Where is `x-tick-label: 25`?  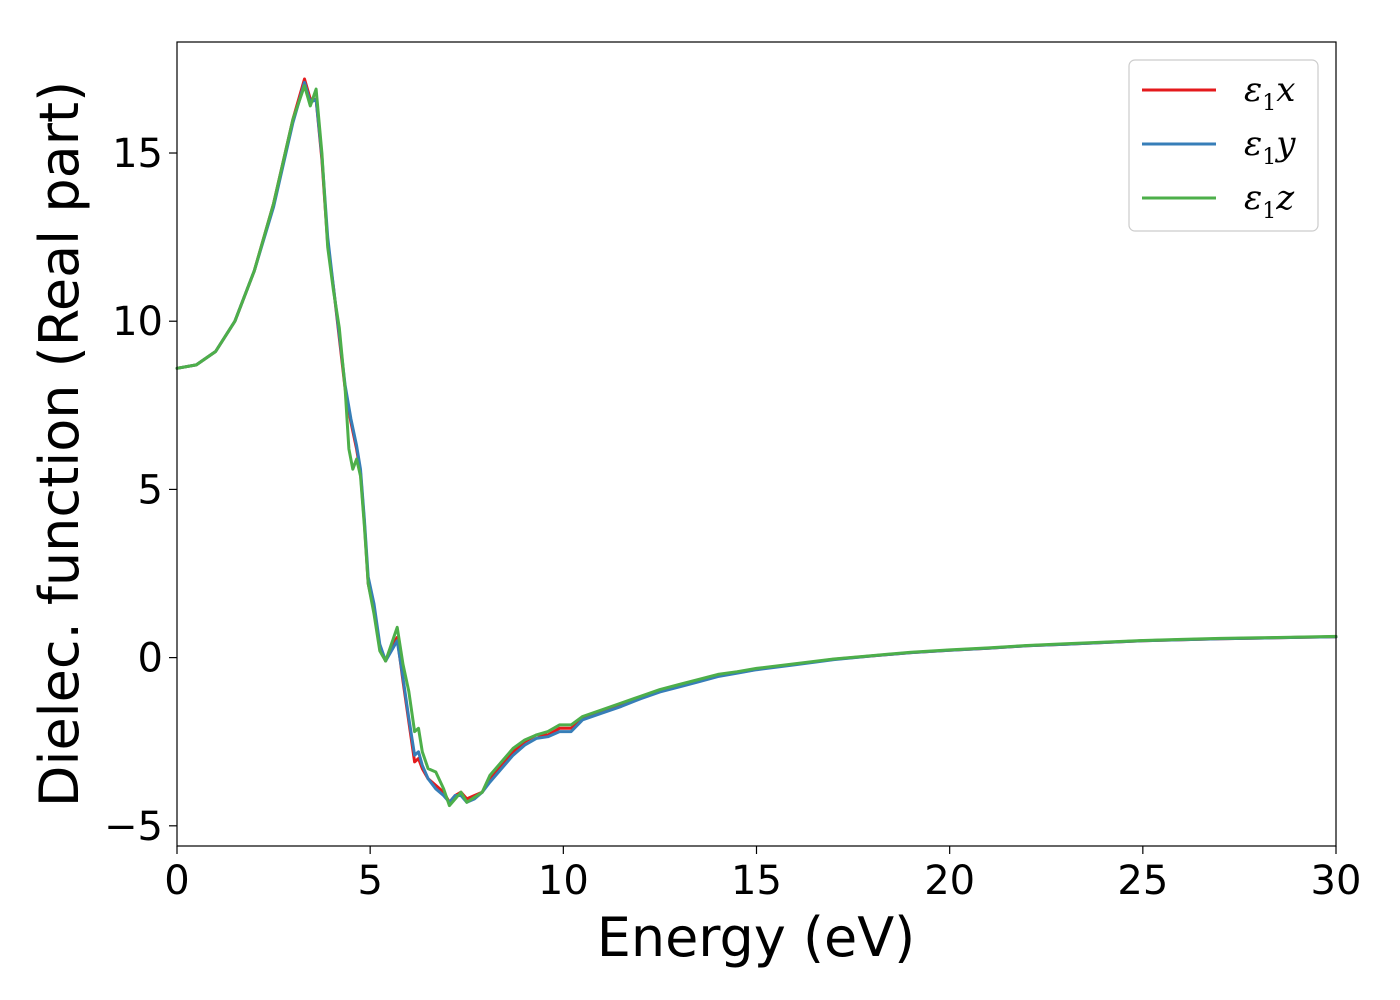 x-tick-label: 25 is located at coordinates (1142, 881).